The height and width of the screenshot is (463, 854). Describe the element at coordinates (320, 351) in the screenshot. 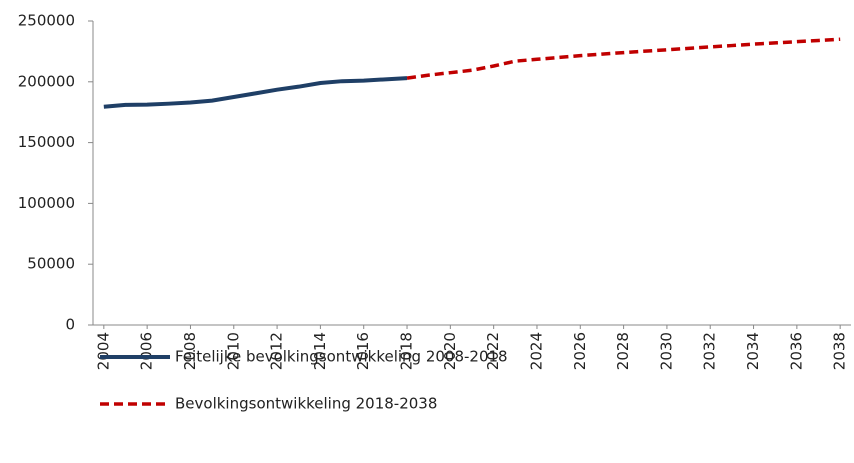

I see `x-tick-label: 2014` at that location.